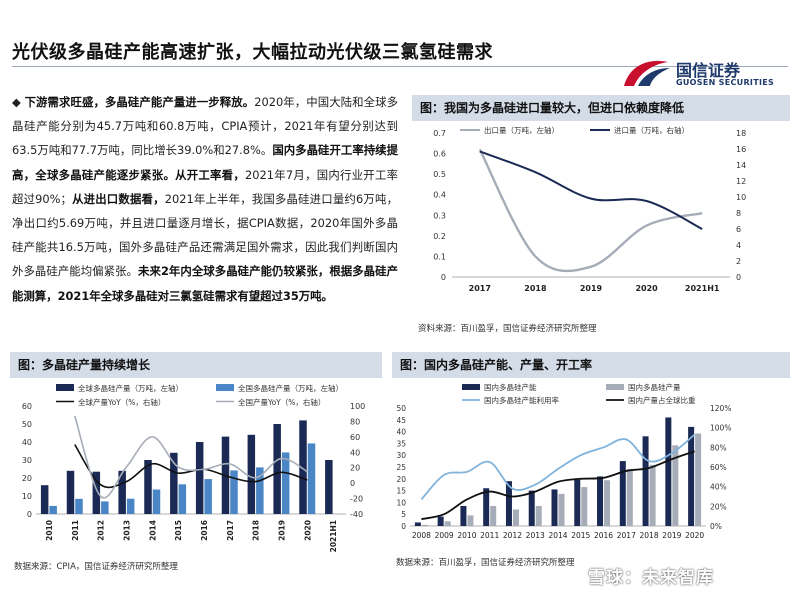 The height and width of the screenshot is (600, 800). Describe the element at coordinates (654, 387) in the screenshot. I see `legend-label-production: 国内多晶硅产量` at that location.